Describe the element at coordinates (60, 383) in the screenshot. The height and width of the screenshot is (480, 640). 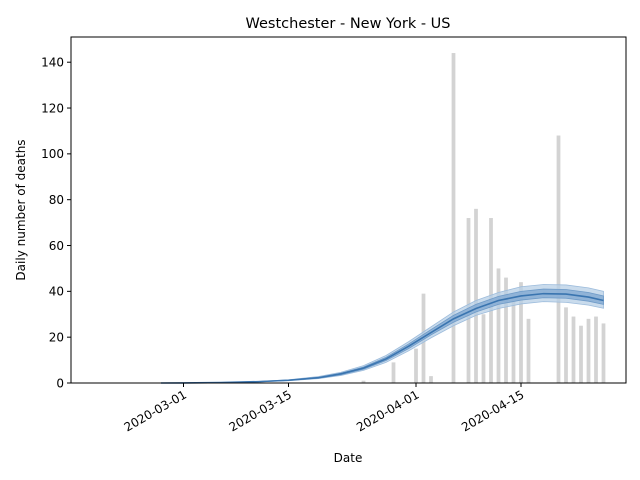
I see `y-tick-label-0: 0` at that location.